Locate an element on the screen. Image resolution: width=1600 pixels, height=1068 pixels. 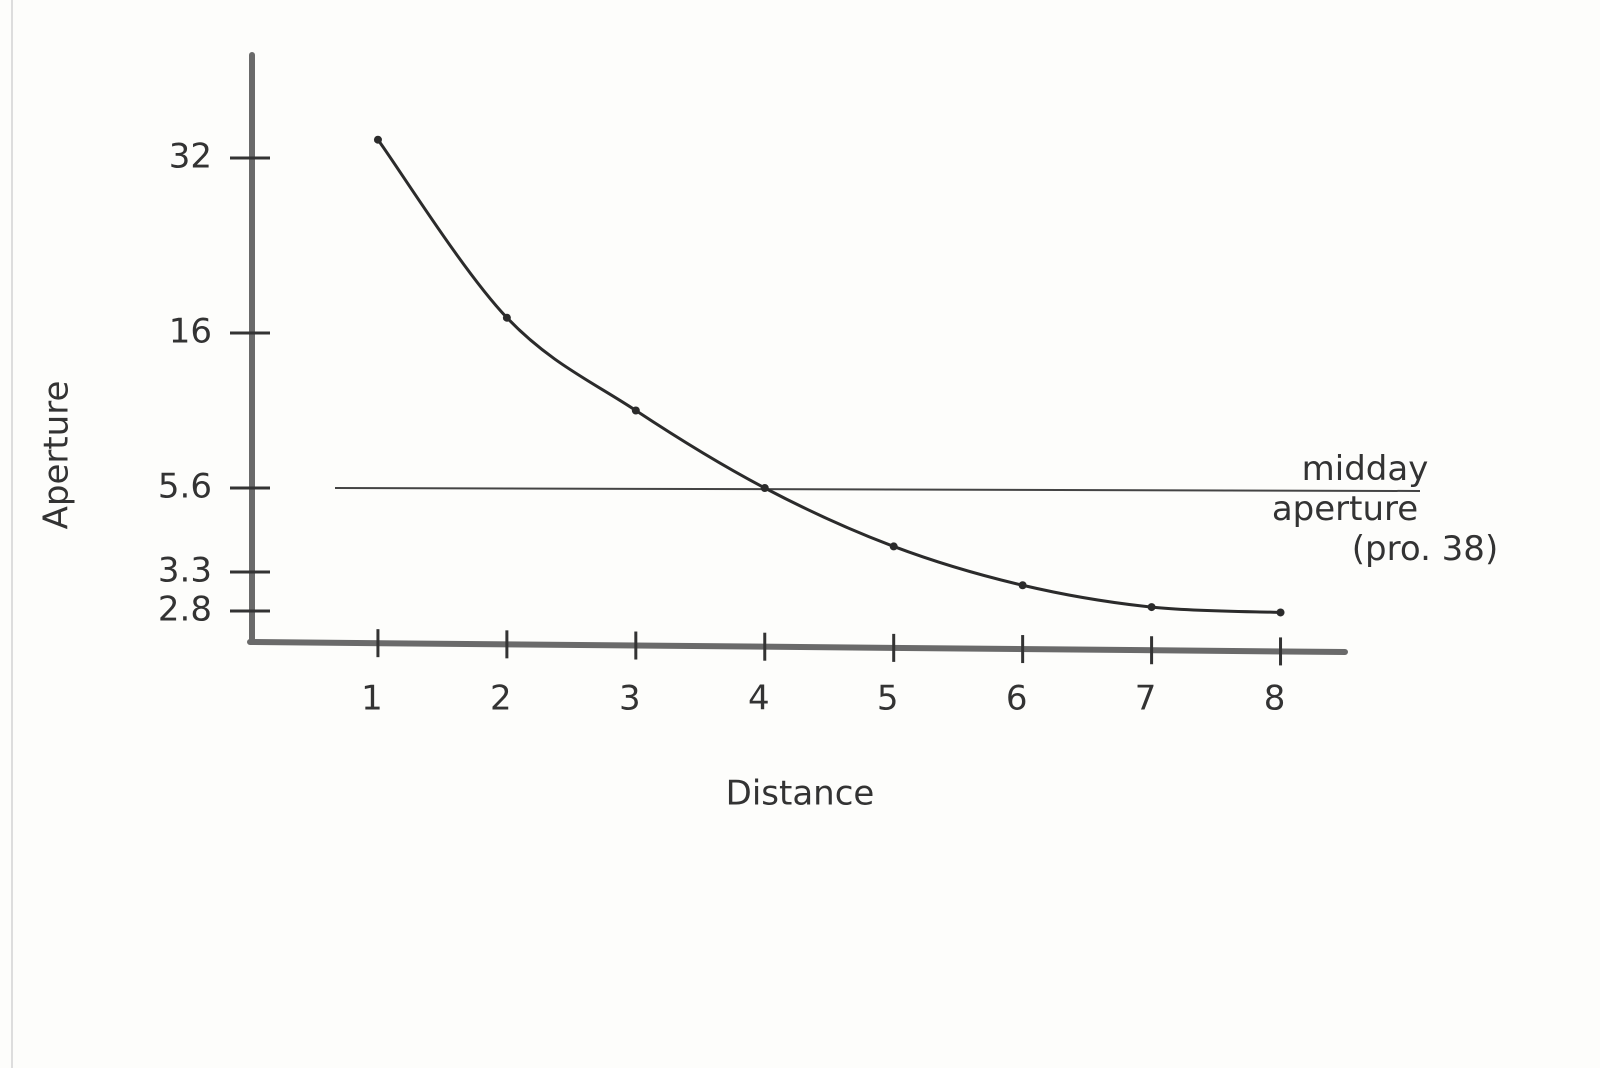
y-tick-label: 32 is located at coordinates (190, 157).